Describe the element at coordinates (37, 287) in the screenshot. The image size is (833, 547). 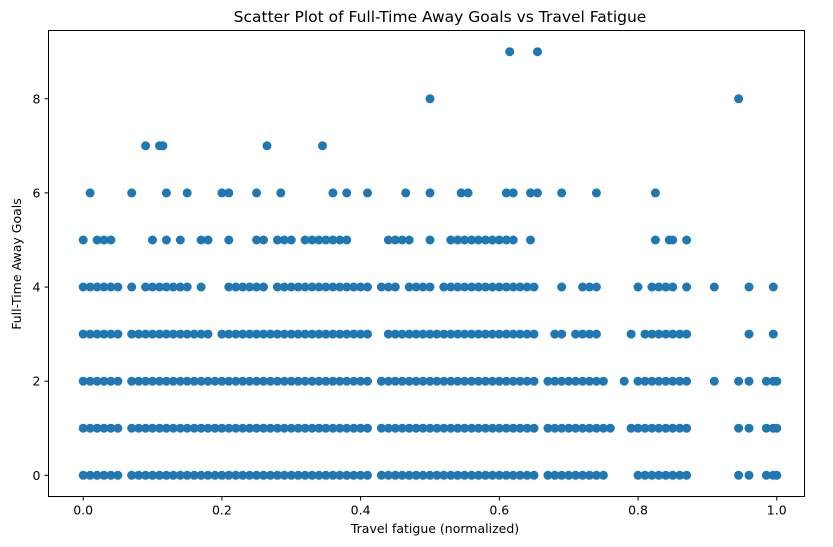
I see `y-tick-label: 4` at that location.